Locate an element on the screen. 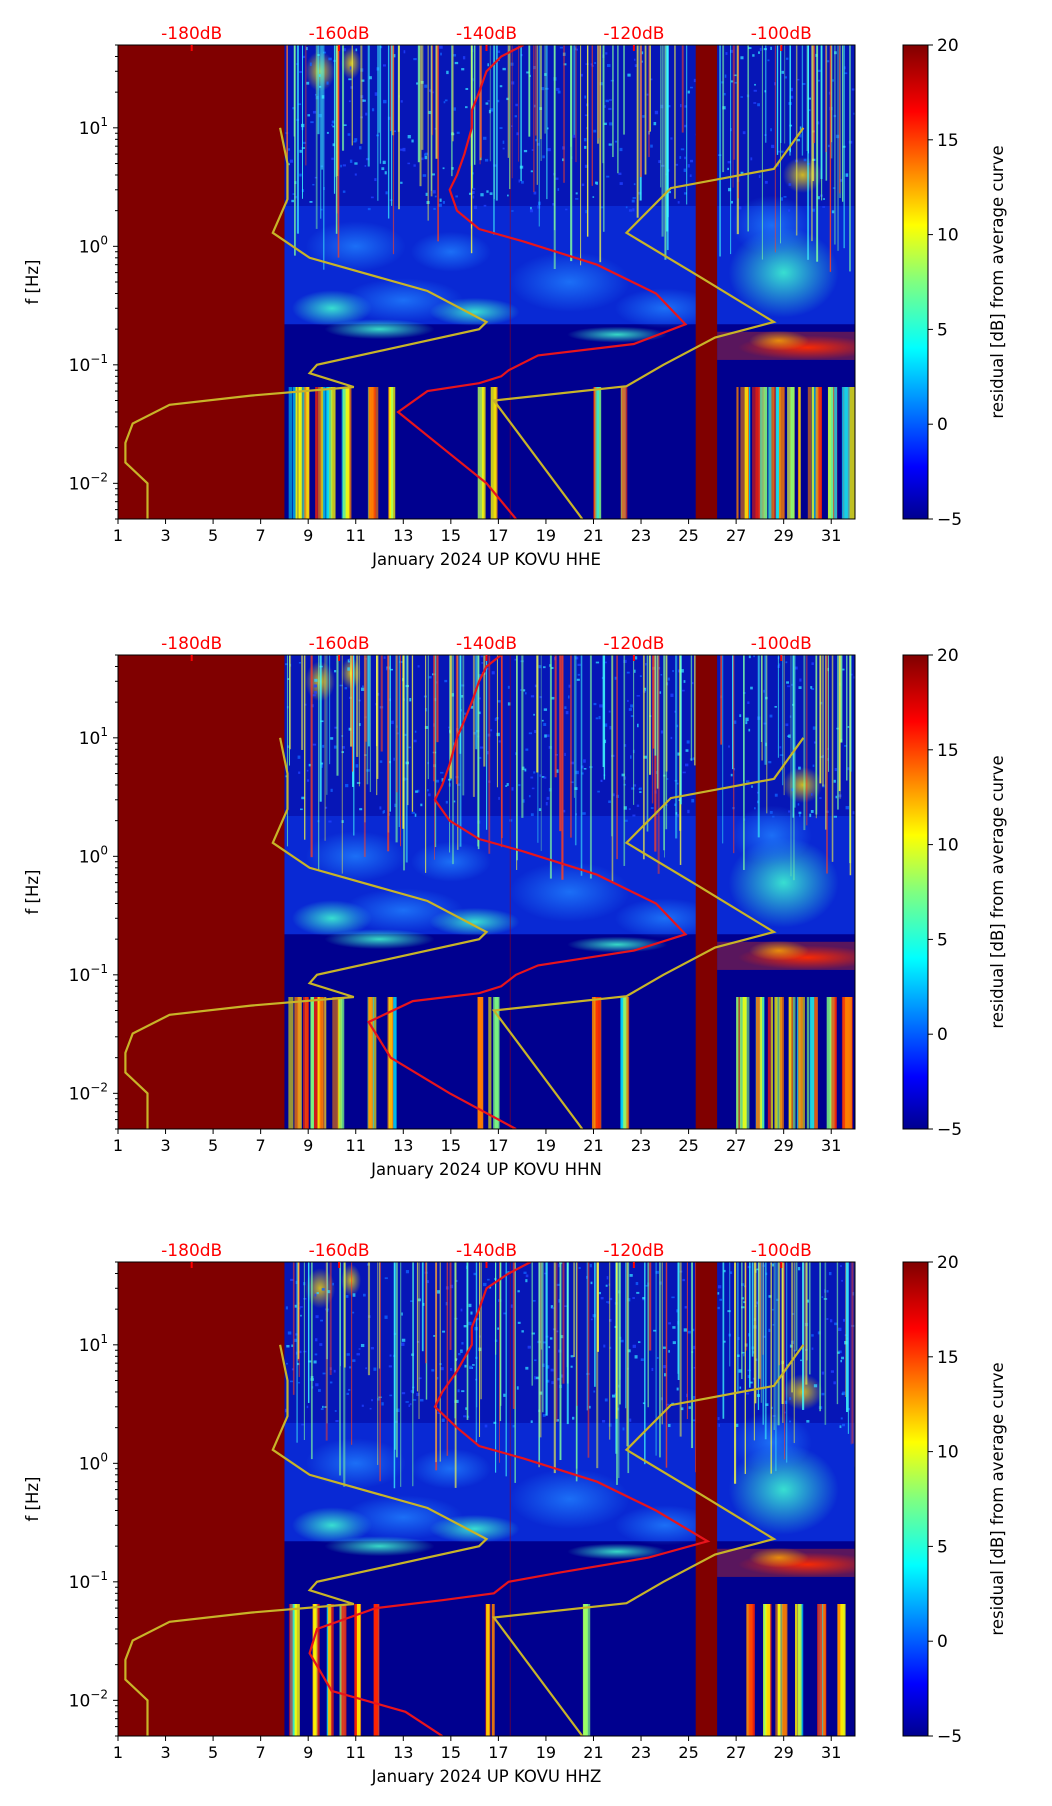  mean-psd-curve is located at coordinates (527, 892).